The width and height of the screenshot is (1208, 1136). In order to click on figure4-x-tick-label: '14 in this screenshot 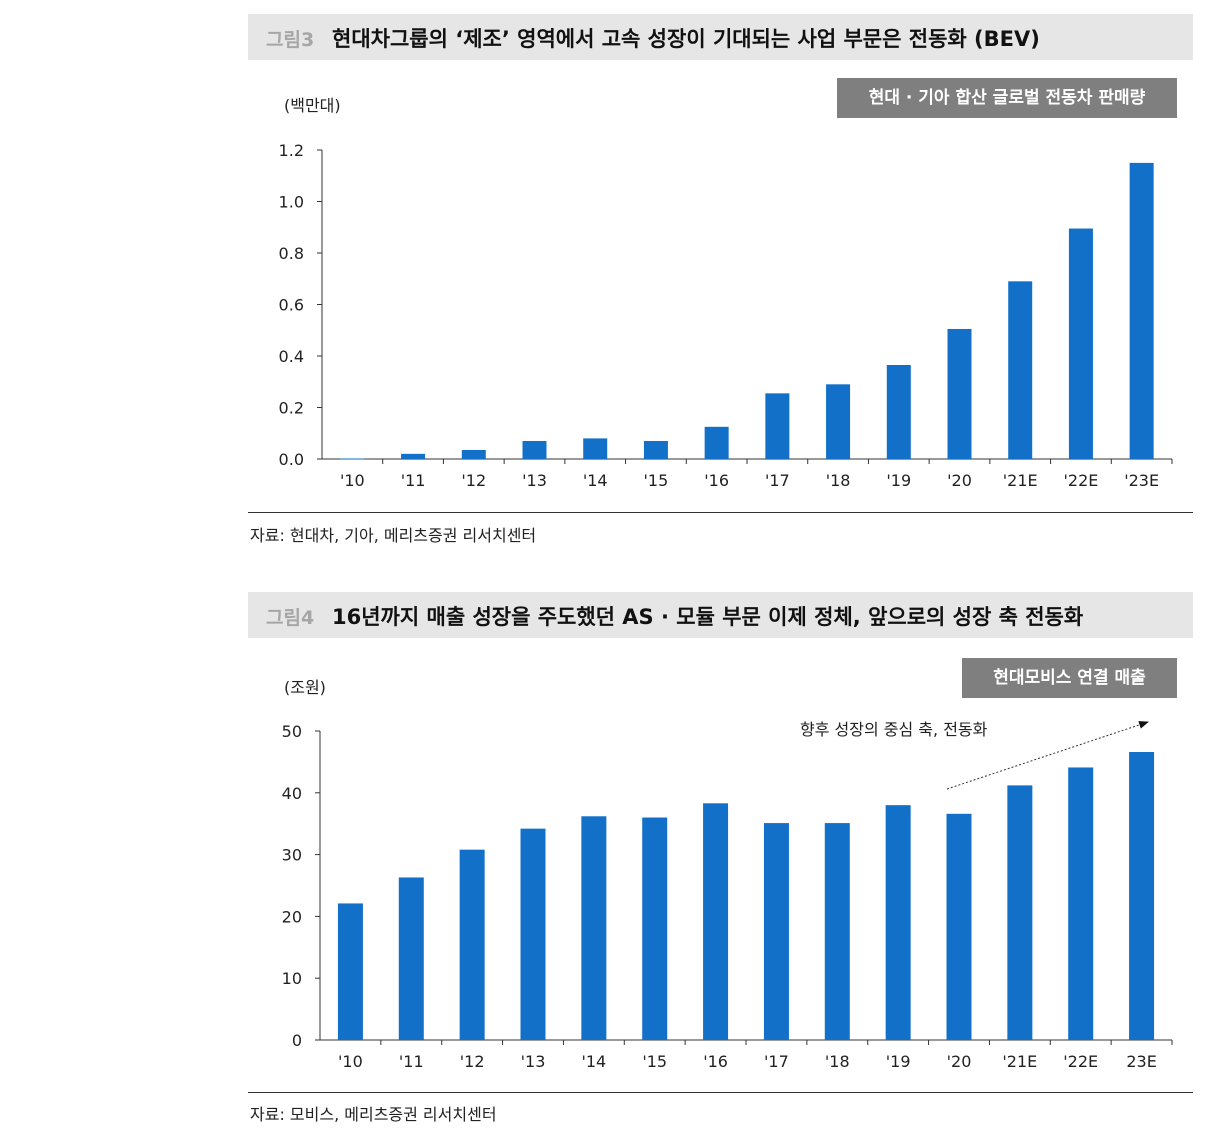, I will do `click(593, 1061)`.